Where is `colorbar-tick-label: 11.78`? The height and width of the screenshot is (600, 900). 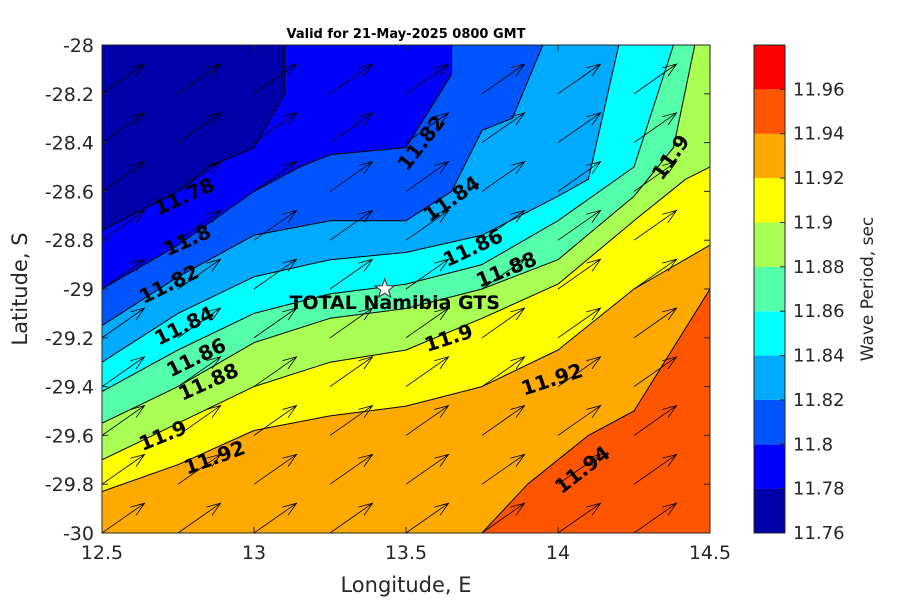 colorbar-tick-label: 11.78 is located at coordinates (819, 489).